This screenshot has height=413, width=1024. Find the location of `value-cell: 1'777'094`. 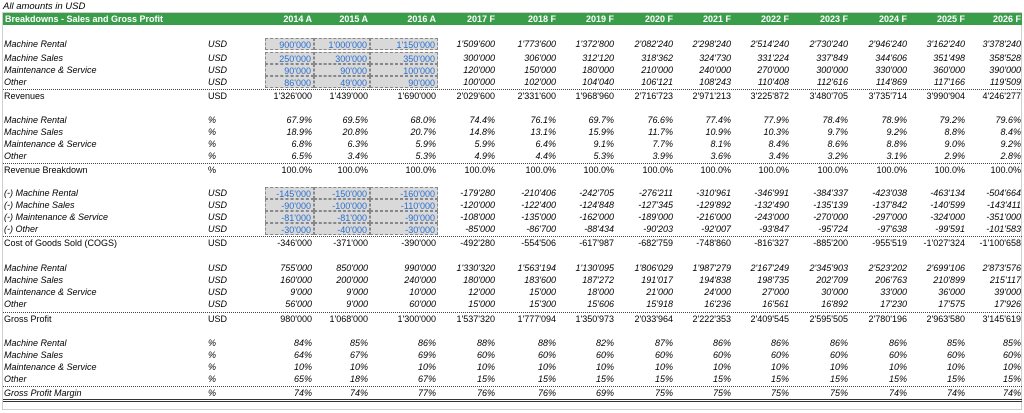

value-cell: 1'777'094 is located at coordinates (536, 319).